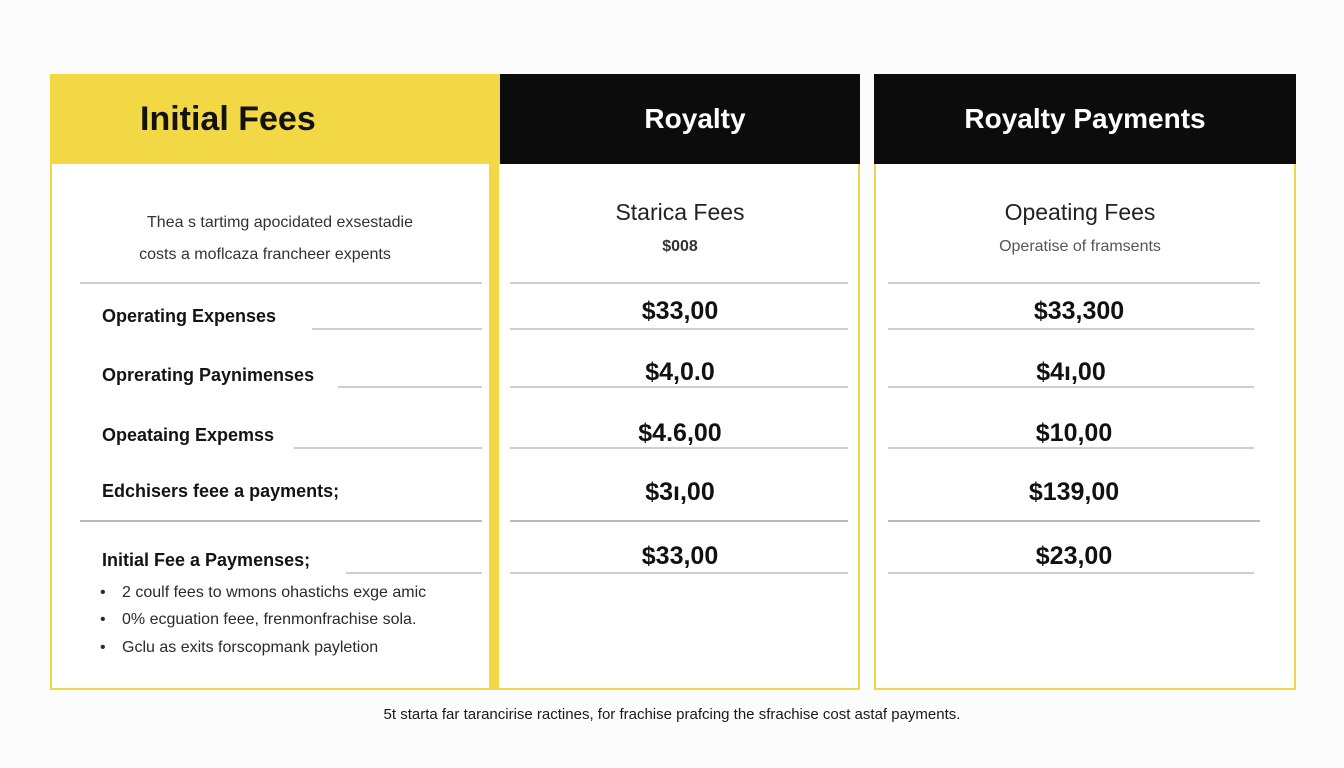  I want to click on royalty-value-1: $33,00, so click(680, 311).